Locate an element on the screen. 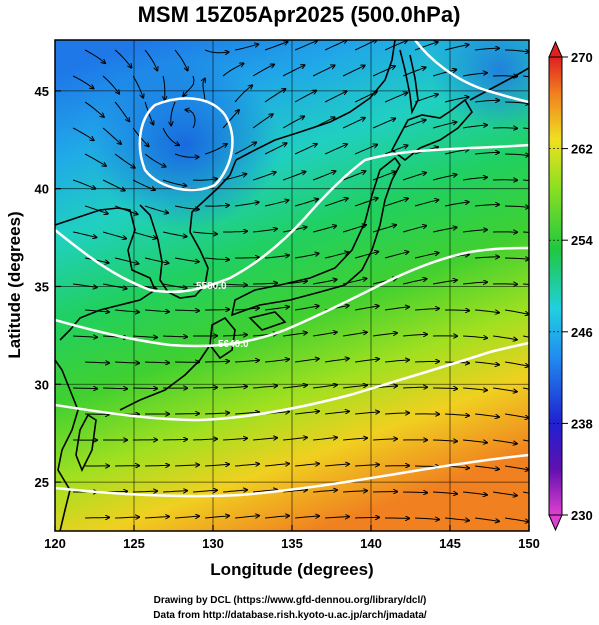 The height and width of the screenshot is (625, 599). x-axis-label: Longitude (degrees) is located at coordinates (291, 569).